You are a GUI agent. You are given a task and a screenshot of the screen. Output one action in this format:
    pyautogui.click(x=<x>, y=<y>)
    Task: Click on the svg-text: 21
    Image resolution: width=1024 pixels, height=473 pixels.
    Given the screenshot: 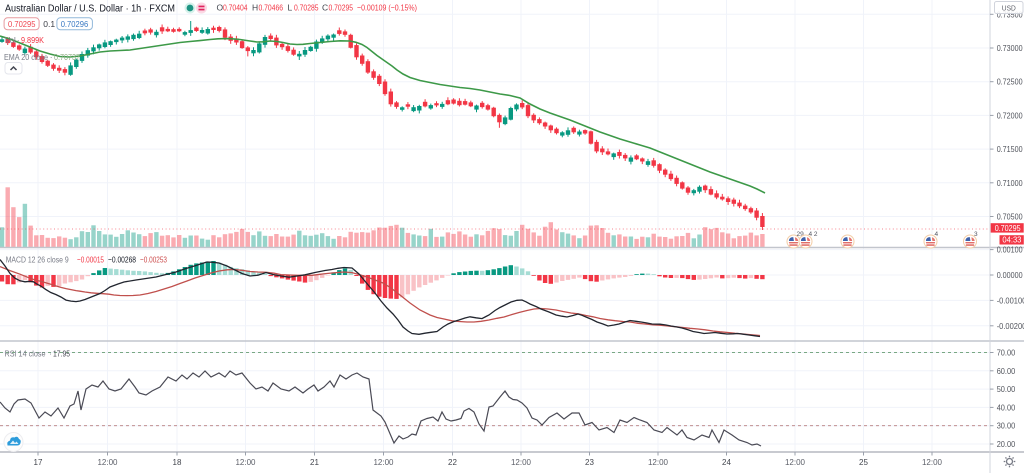 What is the action you would take?
    pyautogui.click(x=314, y=462)
    